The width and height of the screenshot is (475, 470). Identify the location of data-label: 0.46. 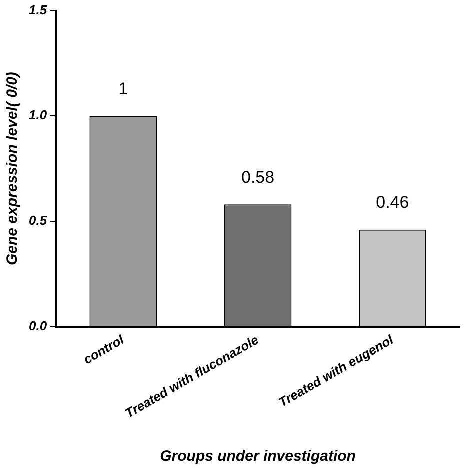
(393, 202).